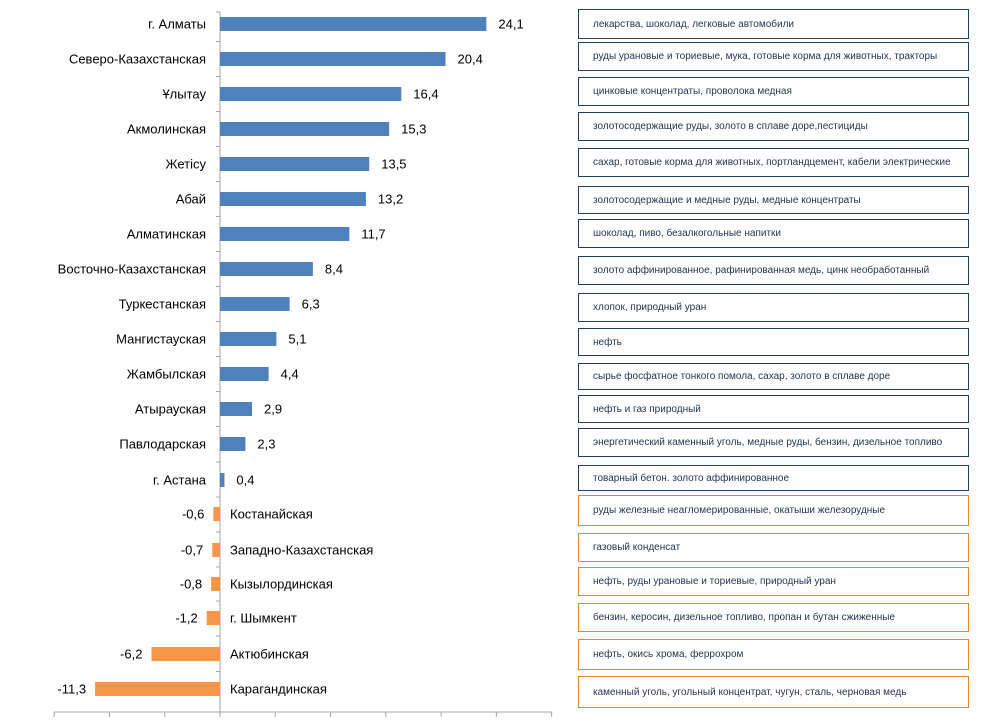  What do you see at coordinates (773, 24) in the screenshot?
I see `annotation-box: лекарства, шоколад, легковые автомобили` at bounding box center [773, 24].